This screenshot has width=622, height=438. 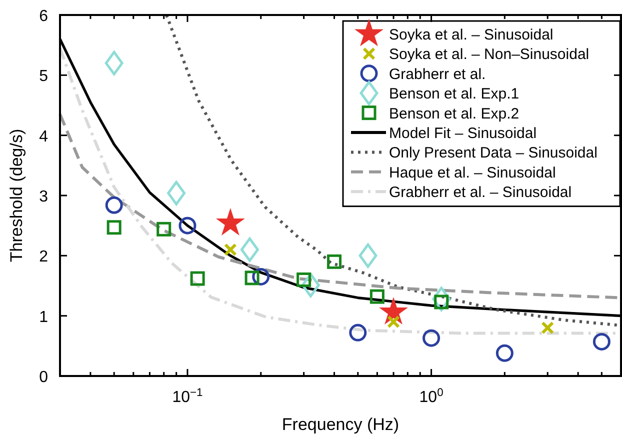 What do you see at coordinates (431, 396) in the screenshot?
I see `x-tick-label: 10$^{0}$` at bounding box center [431, 396].